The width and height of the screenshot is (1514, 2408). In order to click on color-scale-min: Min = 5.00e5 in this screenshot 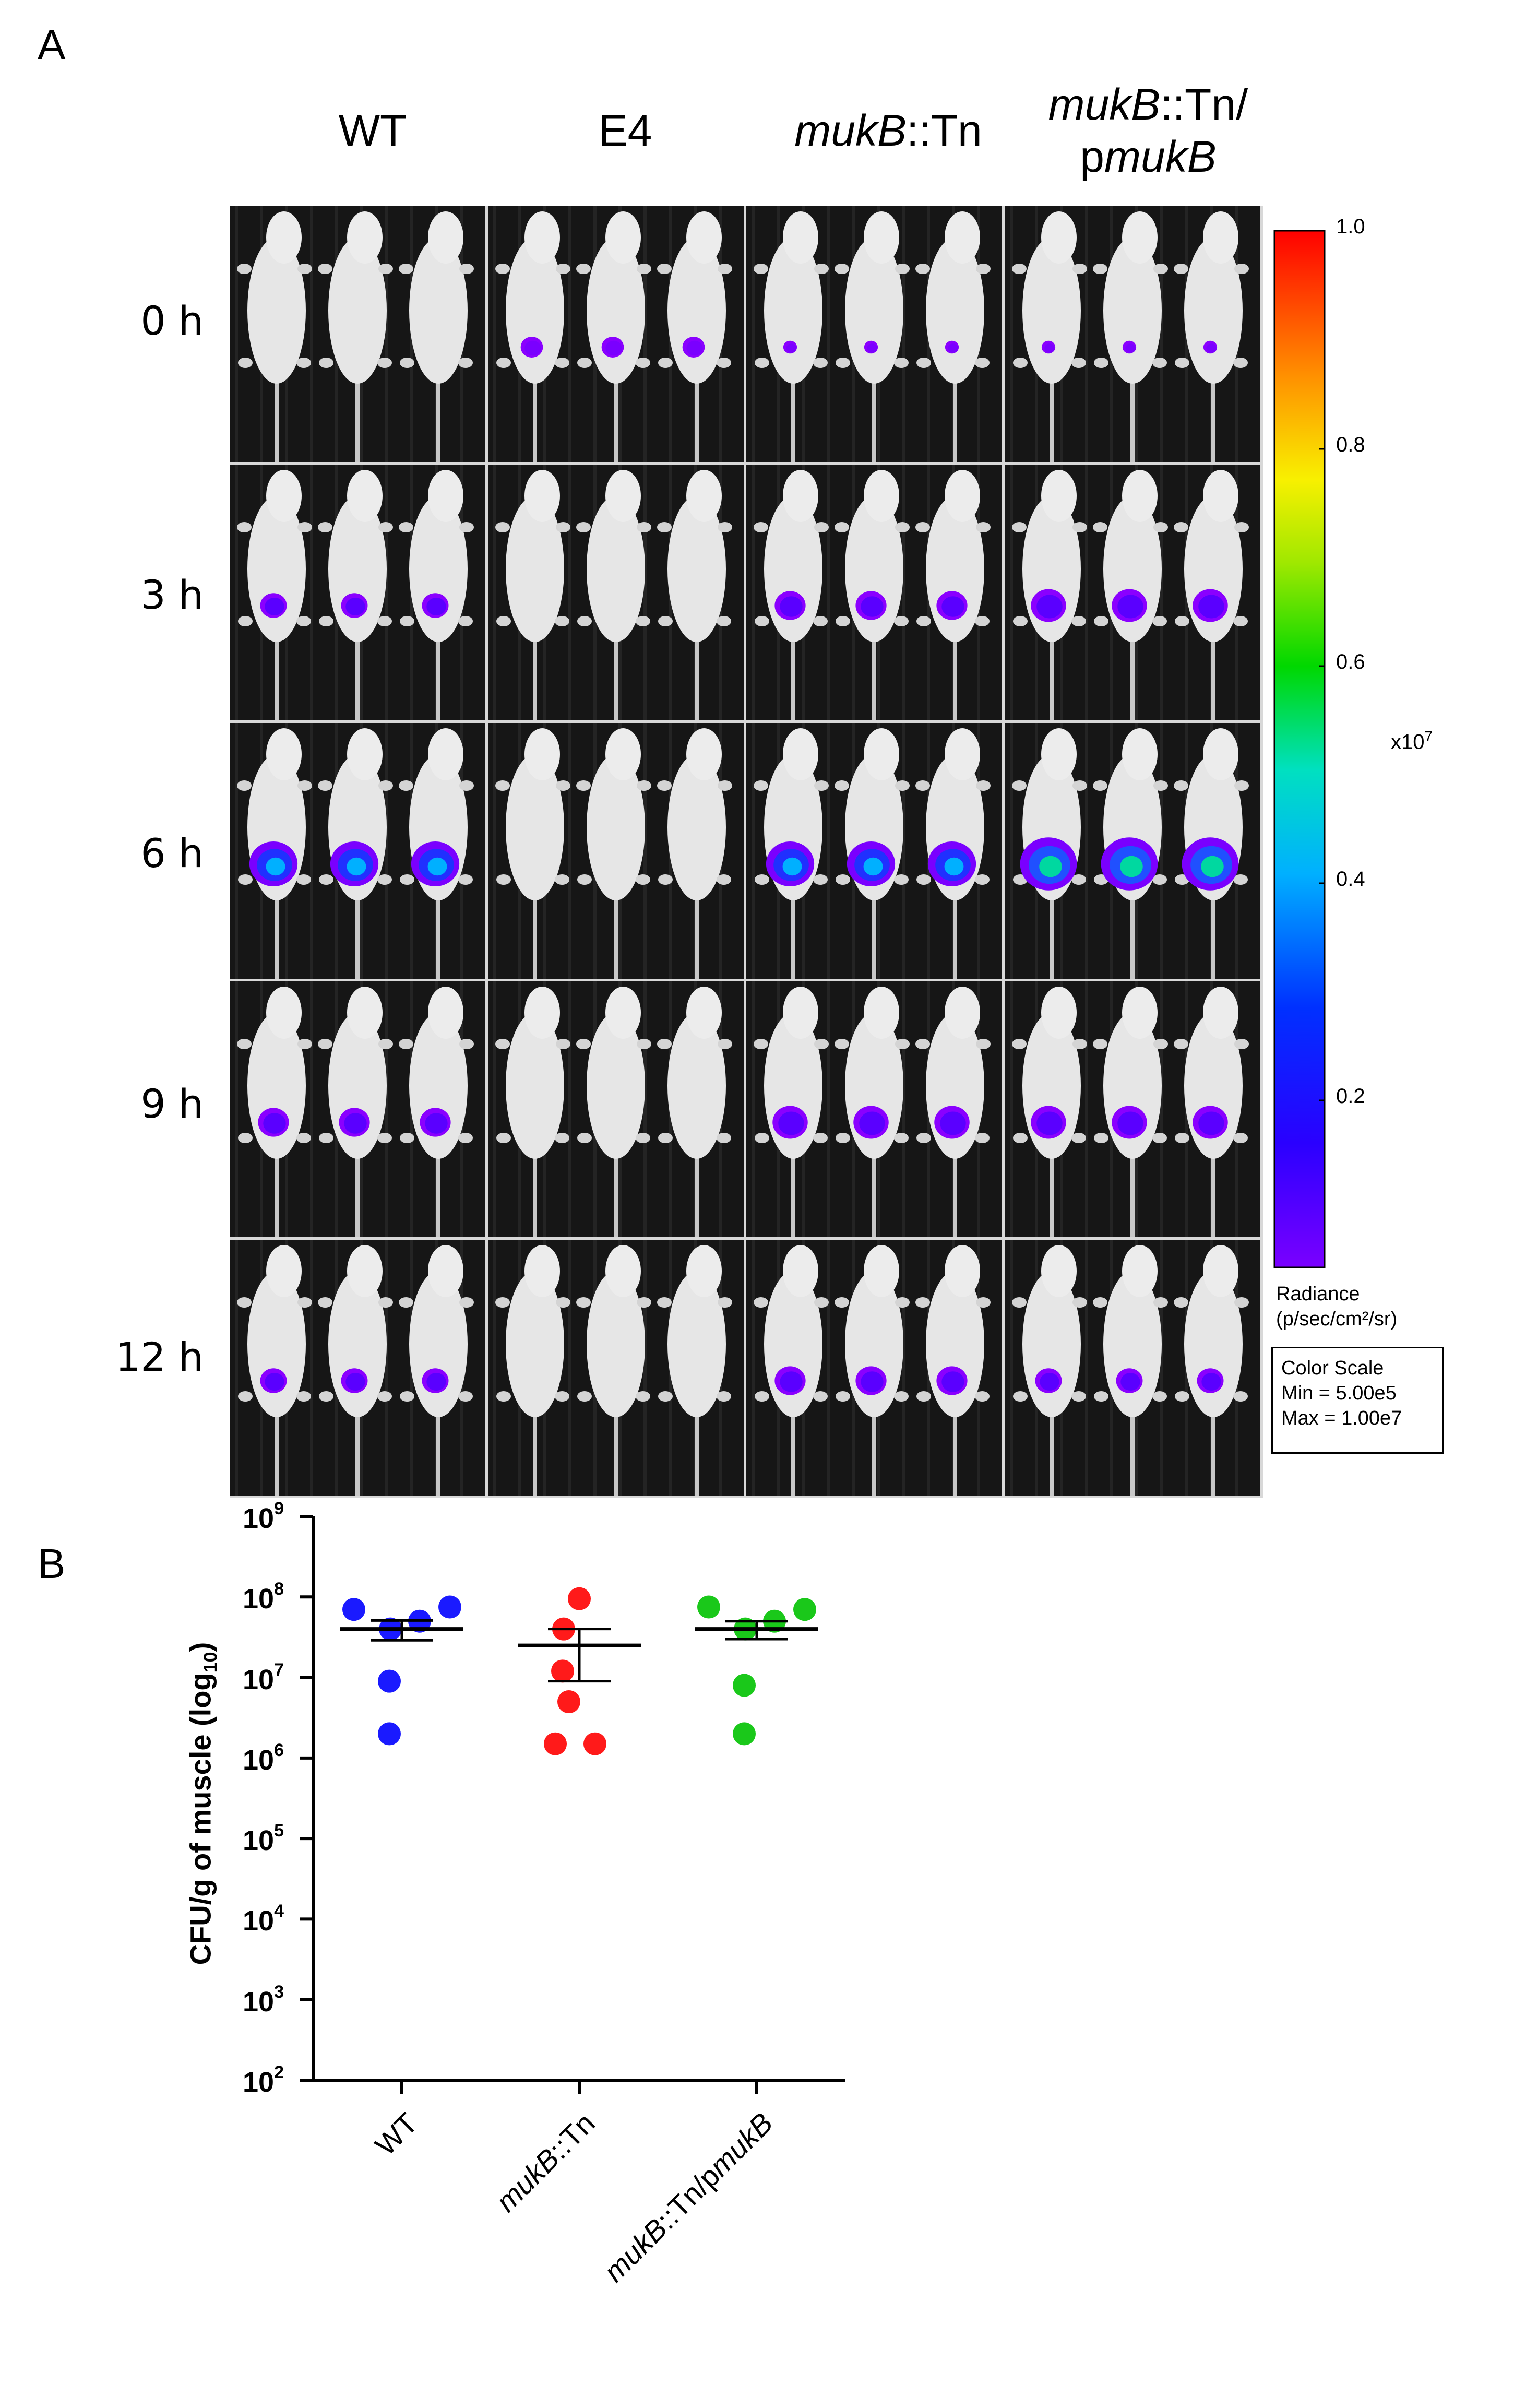, I will do `click(1339, 1393)`.